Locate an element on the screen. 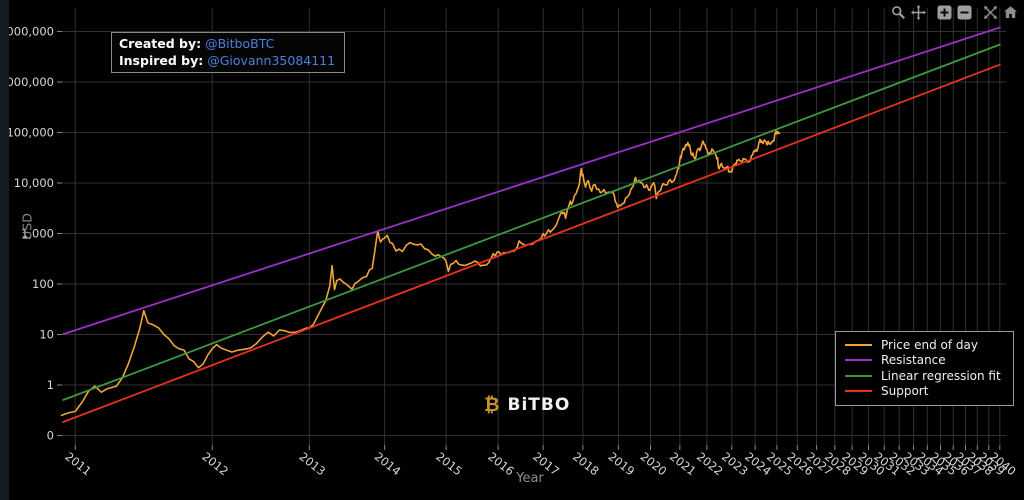 The image size is (1024, 500). x-axis-title: Year is located at coordinates (530, 478).